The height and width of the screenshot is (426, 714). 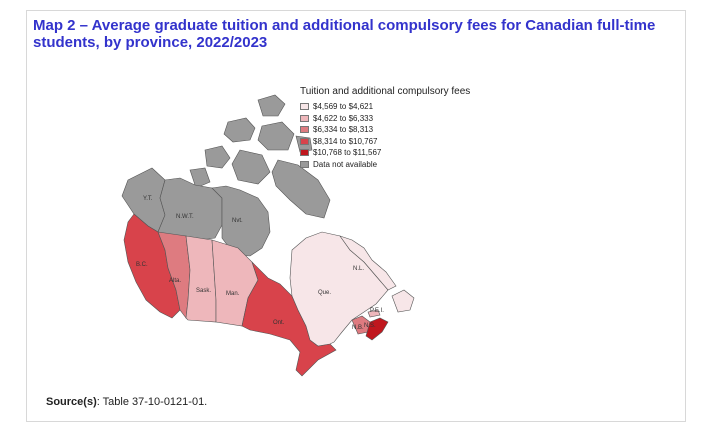 What do you see at coordinates (368, 263) in the screenshot?
I see `region-nl` at bounding box center [368, 263].